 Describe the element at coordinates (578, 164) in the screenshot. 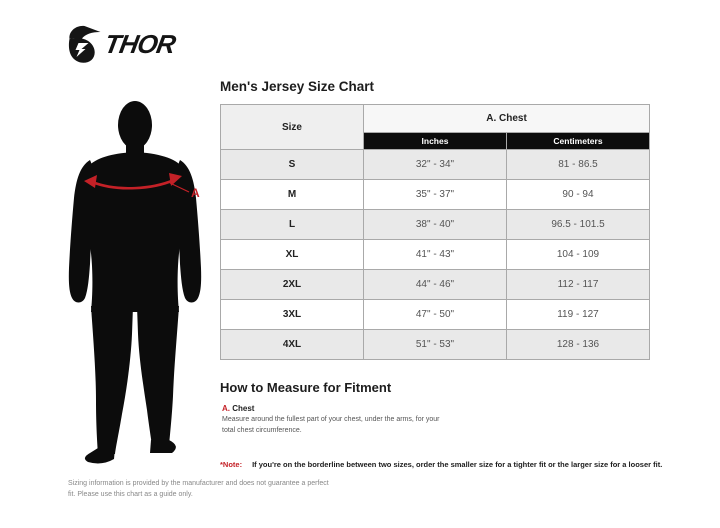

I see `centimeters-cell: 81 - 86.5` at that location.